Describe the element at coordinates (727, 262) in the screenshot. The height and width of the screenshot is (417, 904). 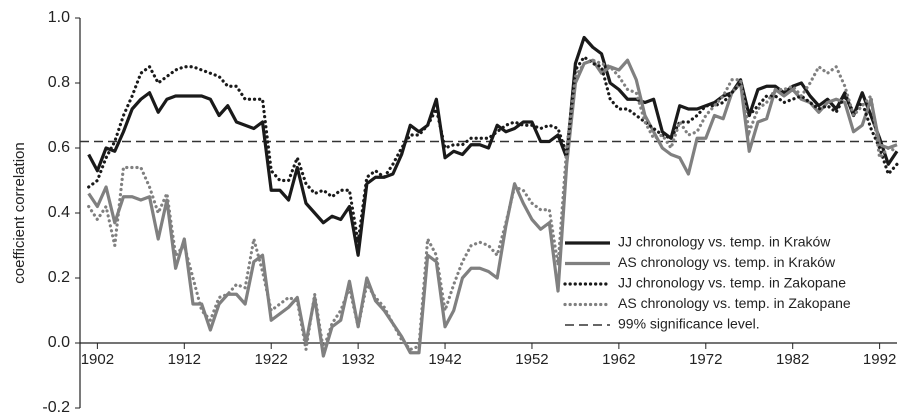
I see `legend-label: AS chronology vs. temp. in Kraków` at that location.